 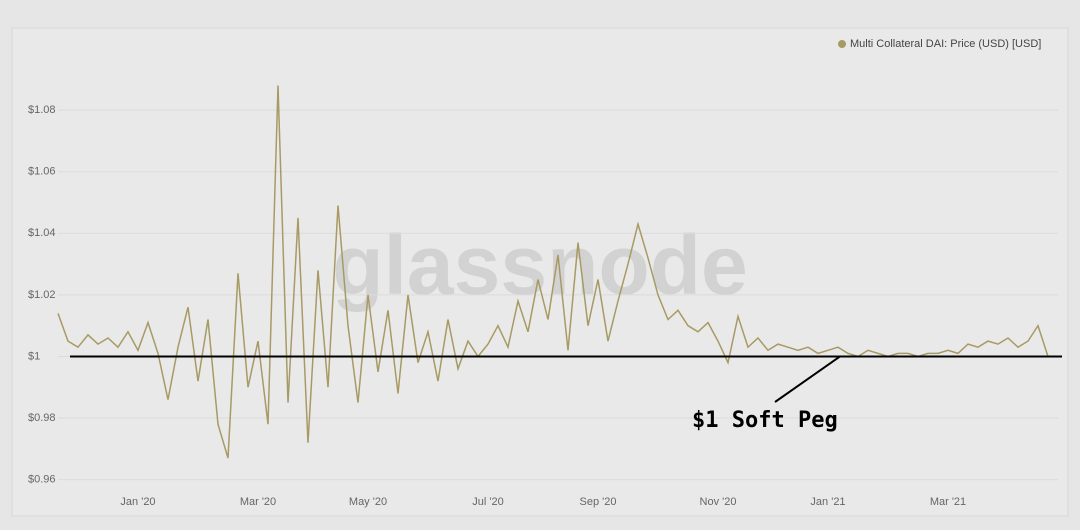 What do you see at coordinates (42, 295) in the screenshot?
I see `y-tick-label: $1.02` at bounding box center [42, 295].